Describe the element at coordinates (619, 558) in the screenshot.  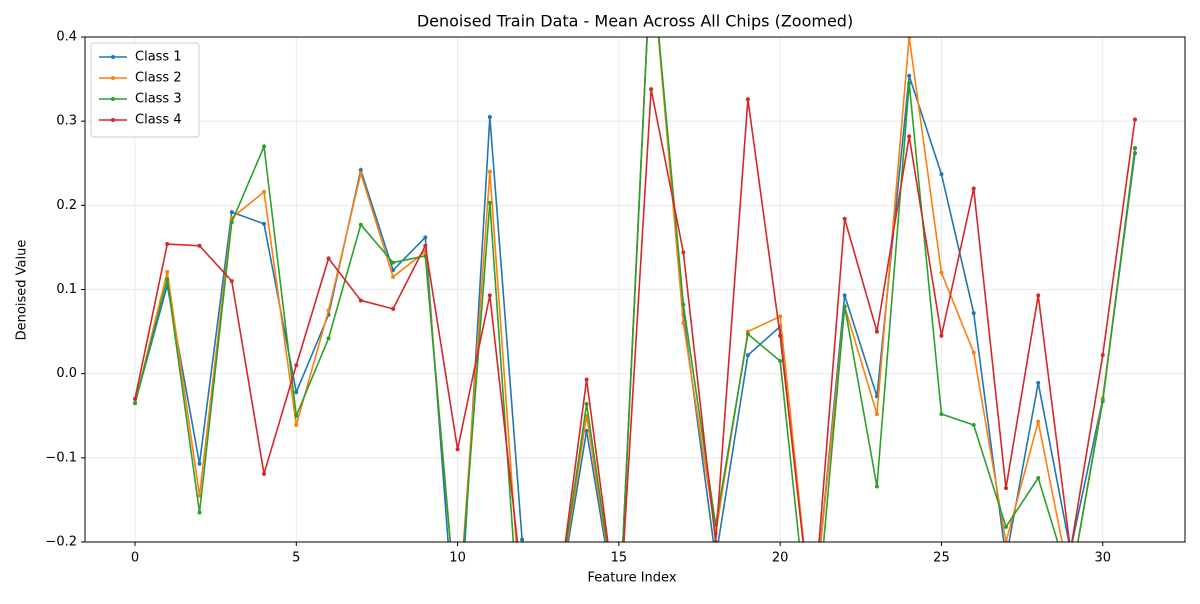
I see `x-tick-label: 15` at that location.